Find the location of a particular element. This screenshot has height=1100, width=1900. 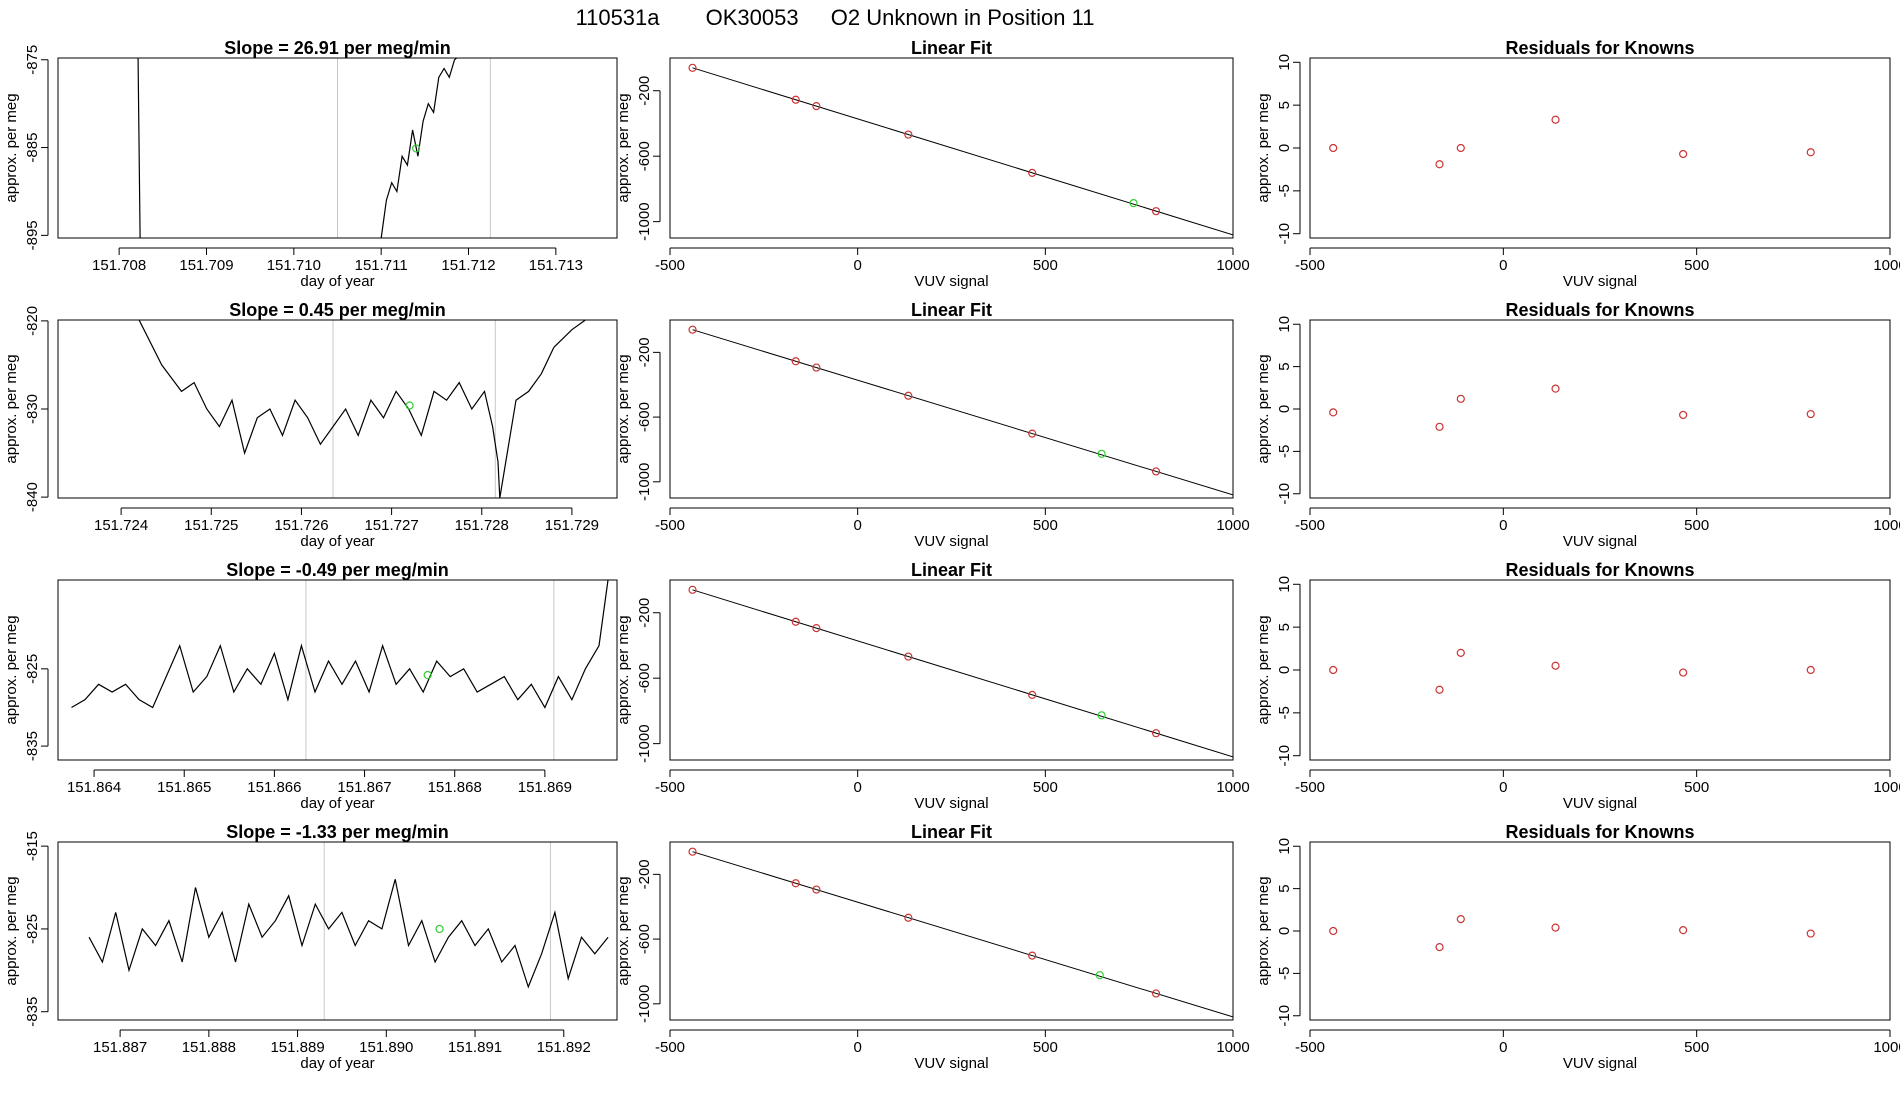

row4-trace-y-tick-label: -825 is located at coordinates (32, 929).